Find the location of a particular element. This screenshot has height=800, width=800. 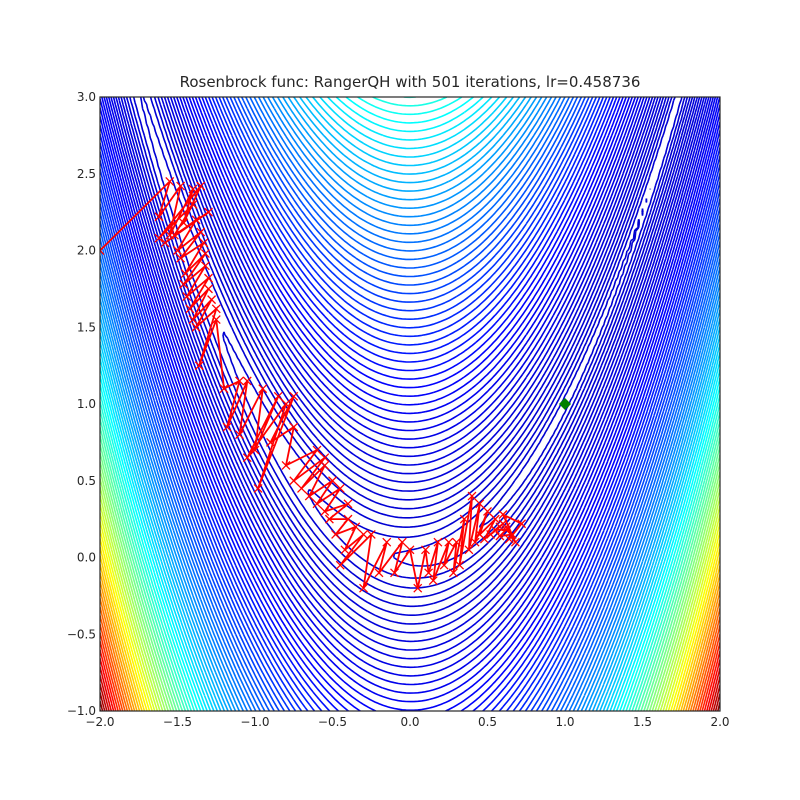

y-tick-label: 0.5 is located at coordinates (86, 481).